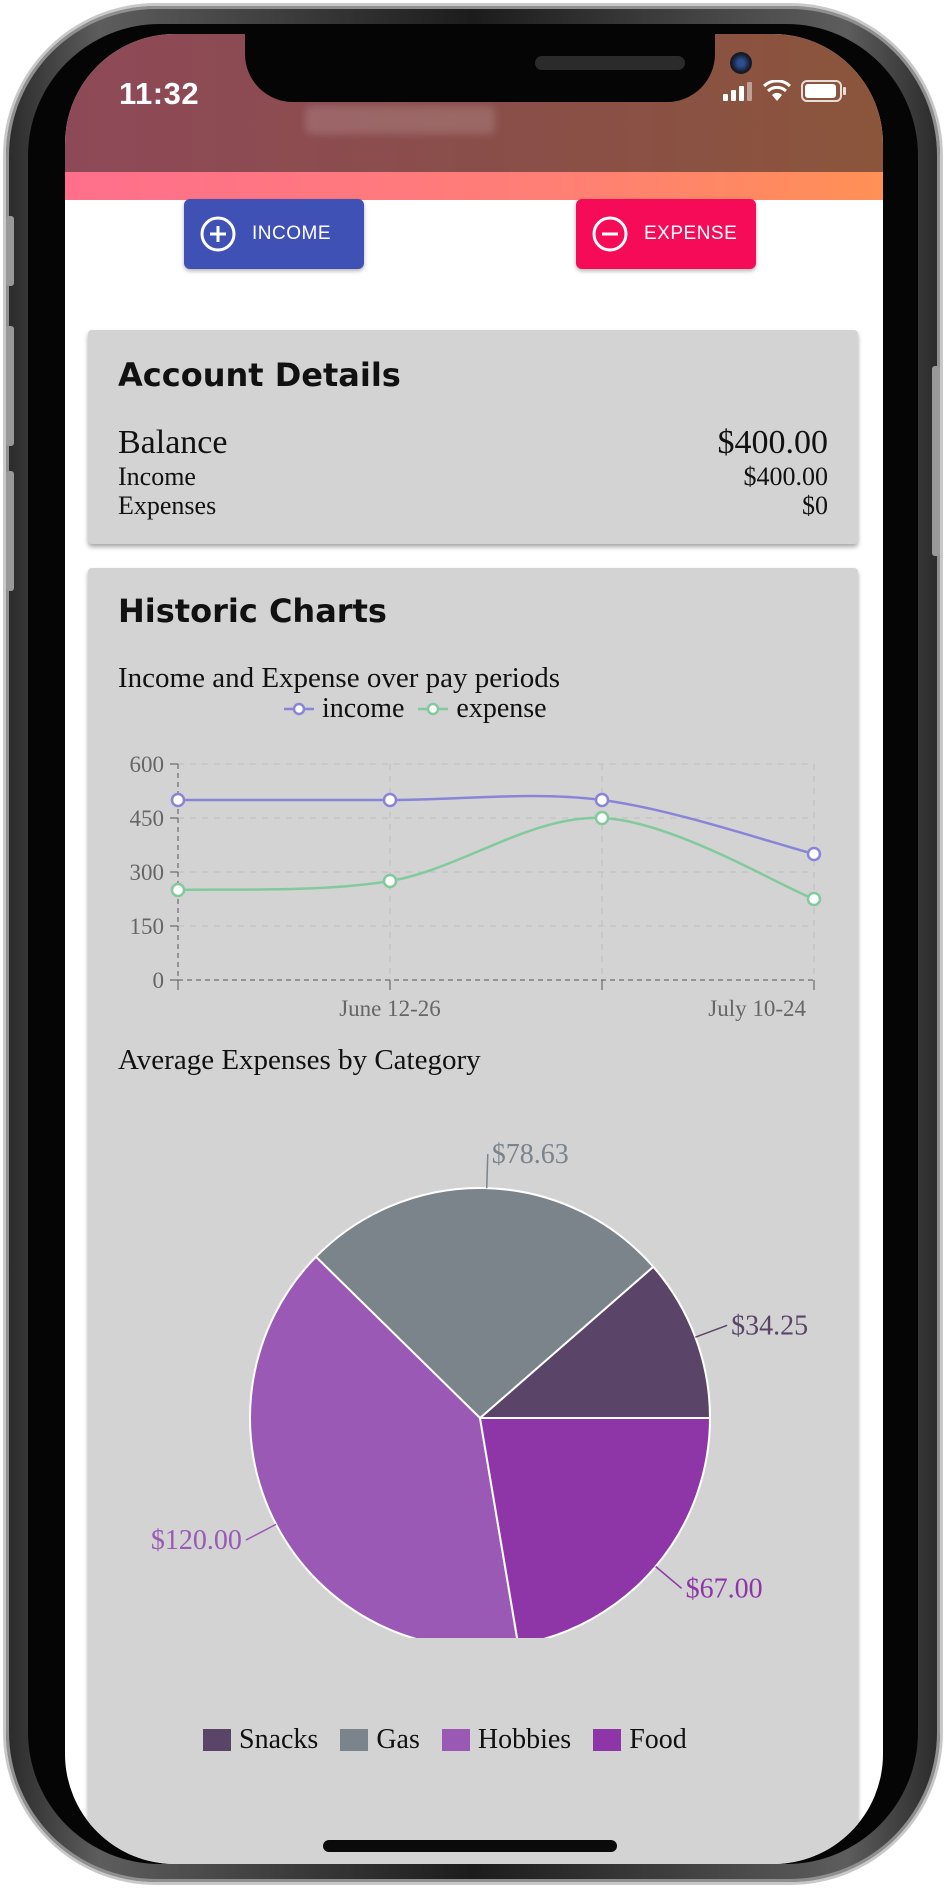 The height and width of the screenshot is (1888, 947). Describe the element at coordinates (147, 764) in the screenshot. I see `y-tick-label: 600` at that location.